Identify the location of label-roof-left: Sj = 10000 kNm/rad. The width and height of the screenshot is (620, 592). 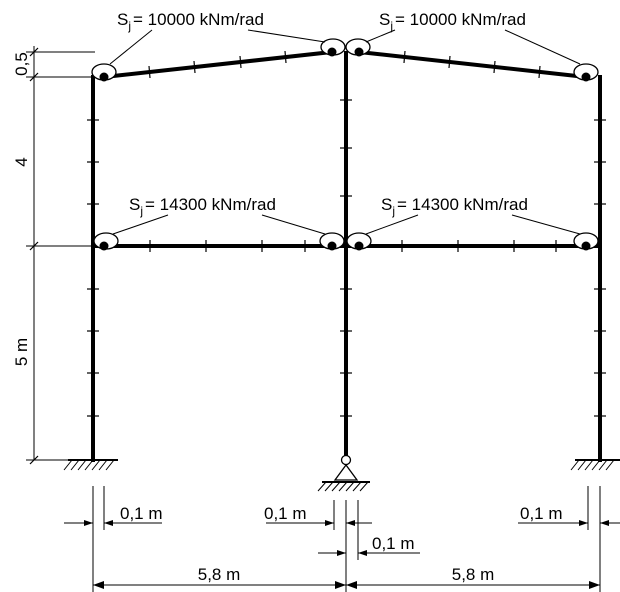
(217, 37).